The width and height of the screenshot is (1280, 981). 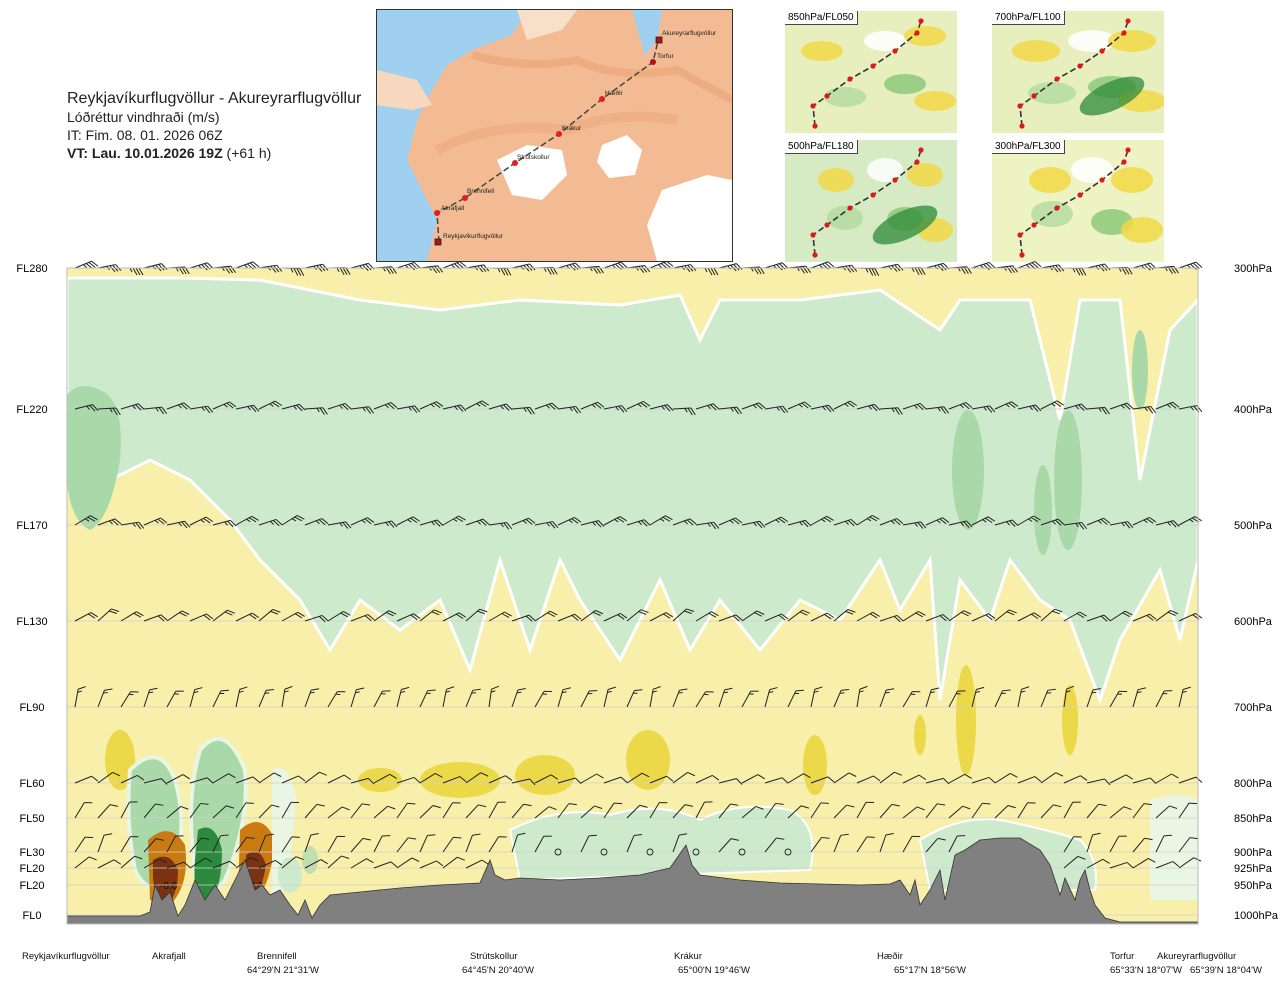 I want to click on contour-label: -0.6, so click(x=255, y=886).